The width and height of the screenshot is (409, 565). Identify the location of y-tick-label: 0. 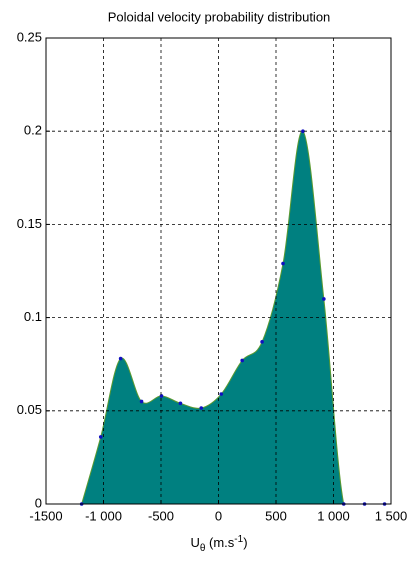
(38, 502).